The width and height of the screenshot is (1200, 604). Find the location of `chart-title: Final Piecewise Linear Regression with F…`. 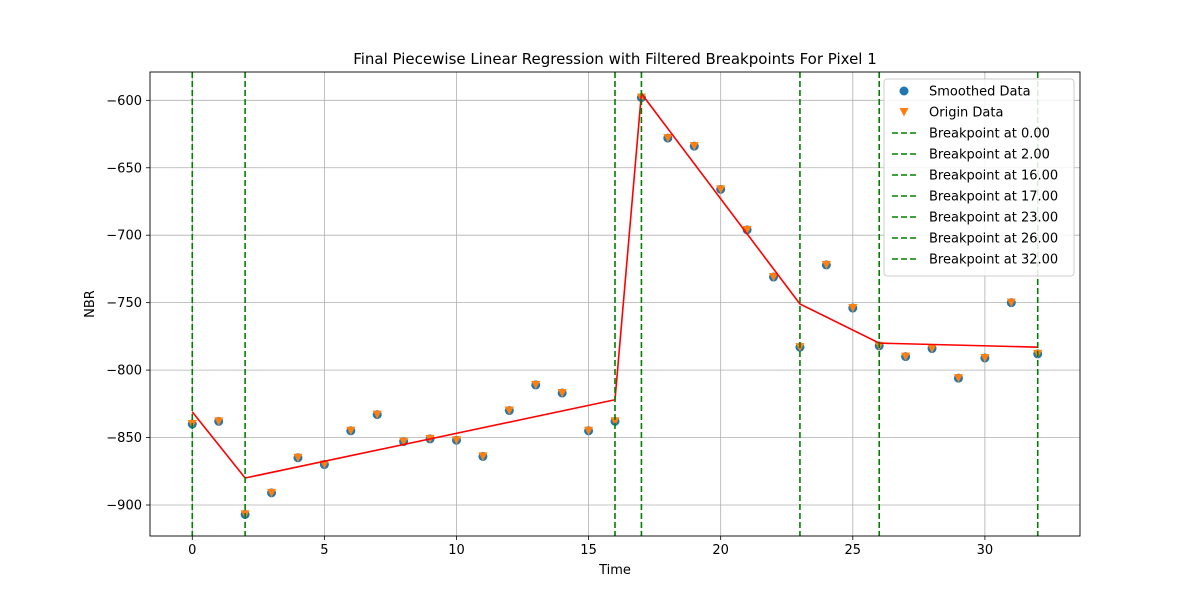

chart-title: Final Piecewise Linear Regression with F… is located at coordinates (615, 59).